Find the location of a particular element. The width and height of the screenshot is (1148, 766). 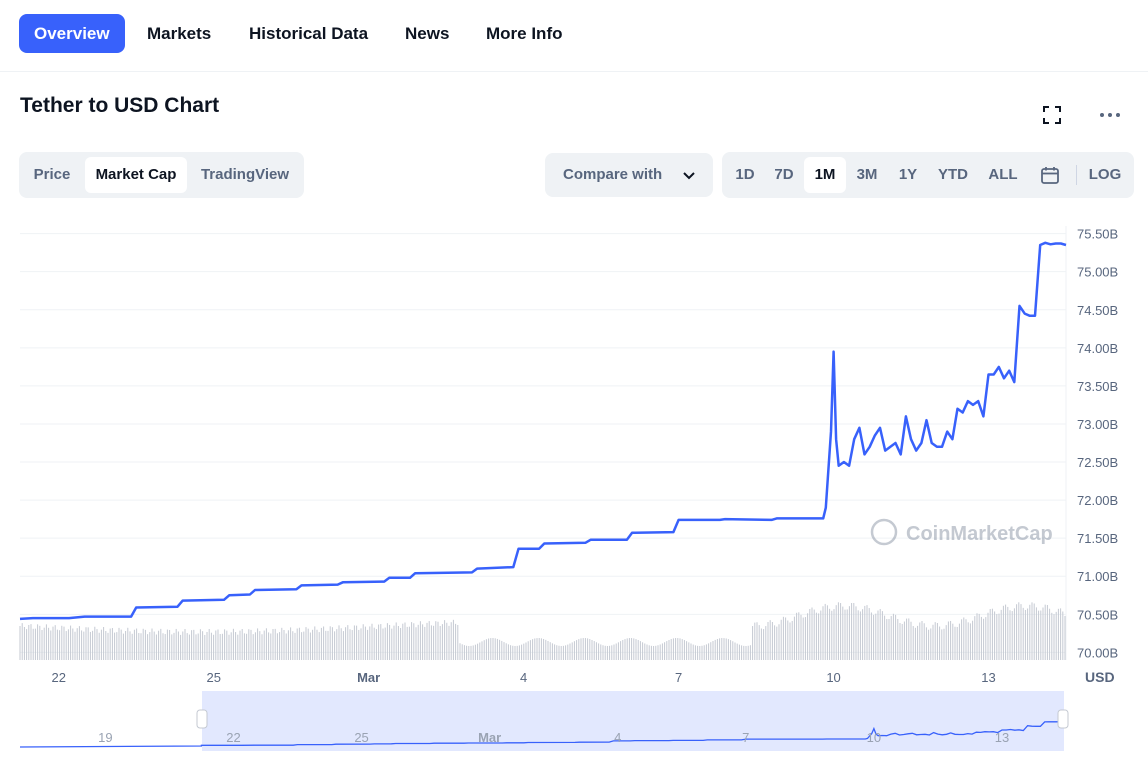

time-range-switcher: 1D 7D 1M 3M 1Y YTD ALL LOG is located at coordinates (928, 175).